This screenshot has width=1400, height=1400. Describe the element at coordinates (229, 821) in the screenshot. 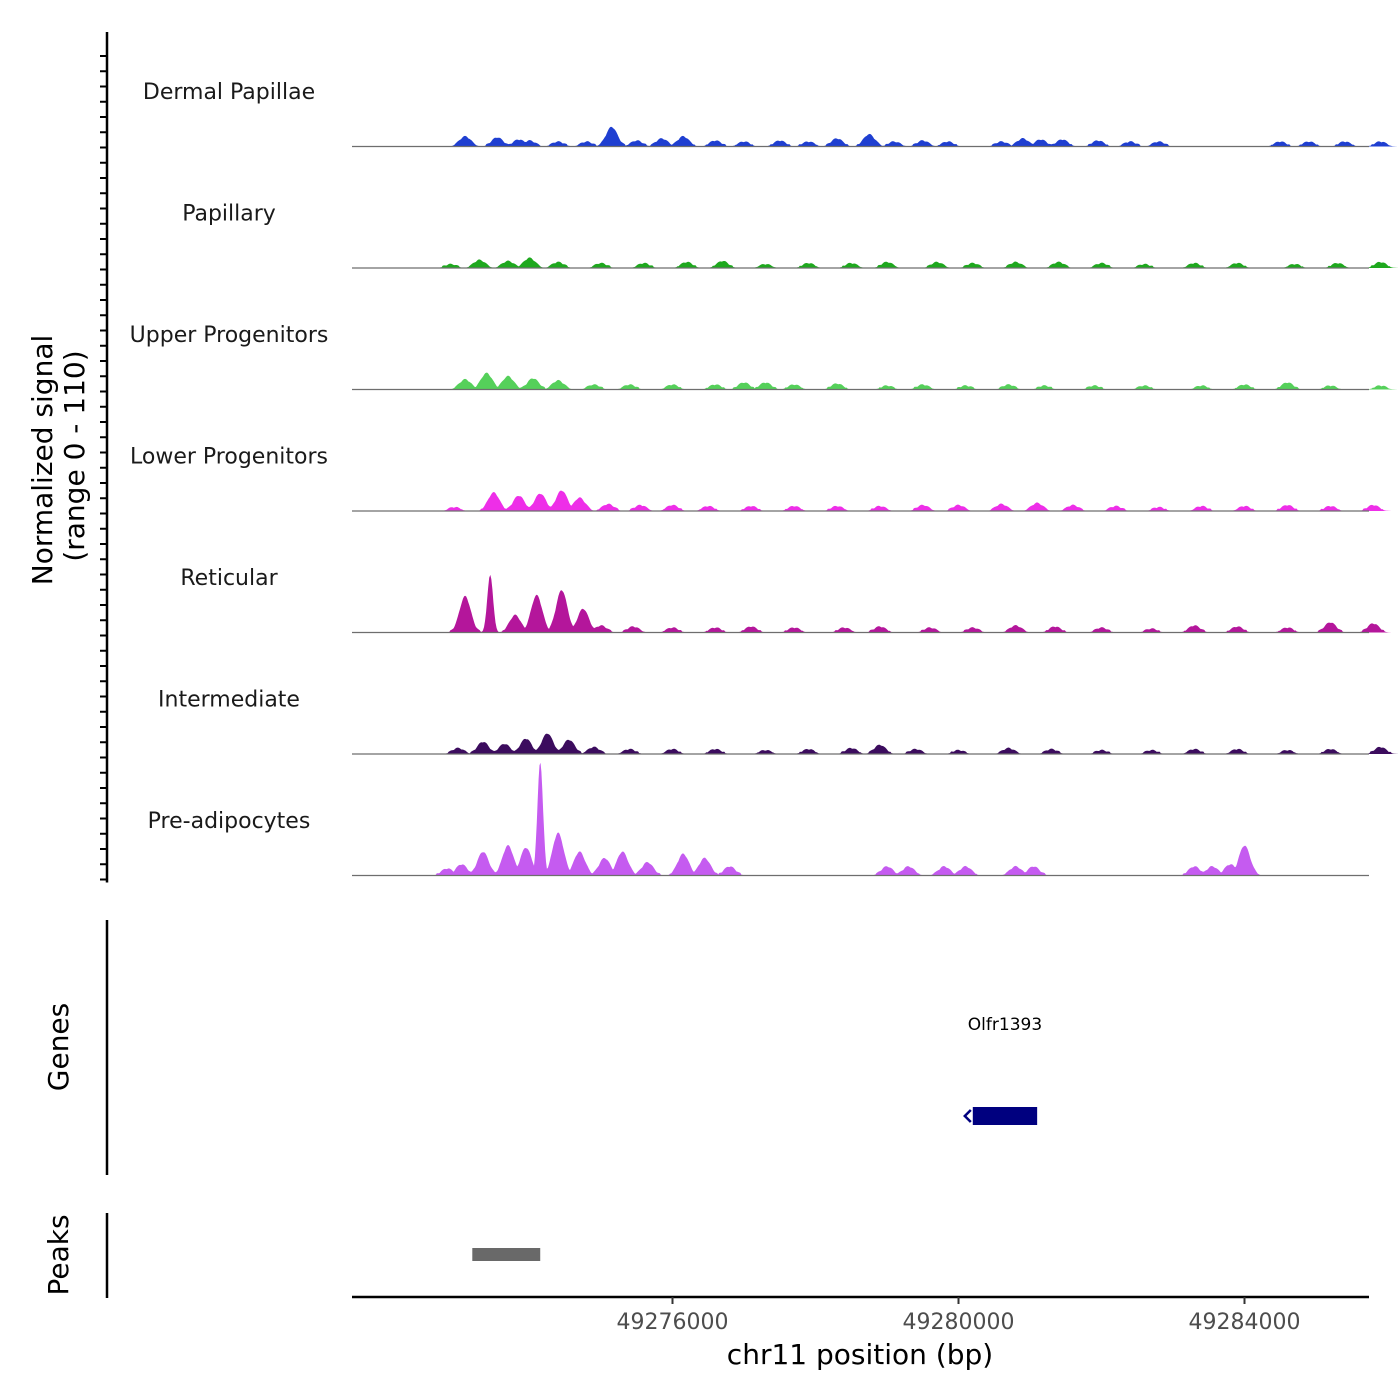

I see `track-label: Pre-adipocytes` at that location.